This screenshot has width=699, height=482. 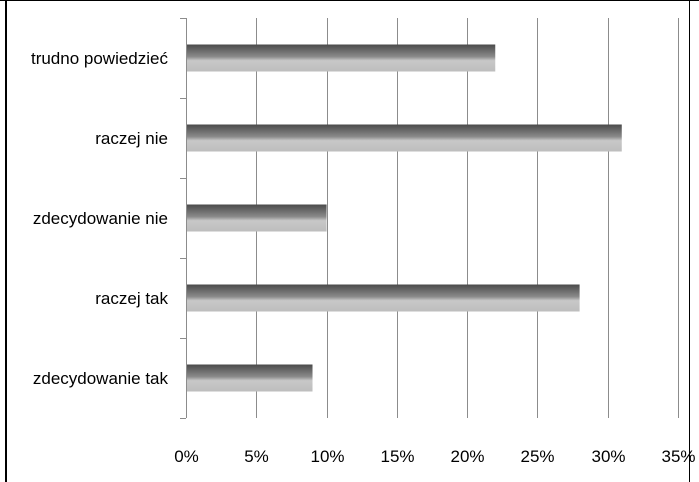 What do you see at coordinates (131, 298) in the screenshot?
I see `y-category-label: raczej tak` at bounding box center [131, 298].